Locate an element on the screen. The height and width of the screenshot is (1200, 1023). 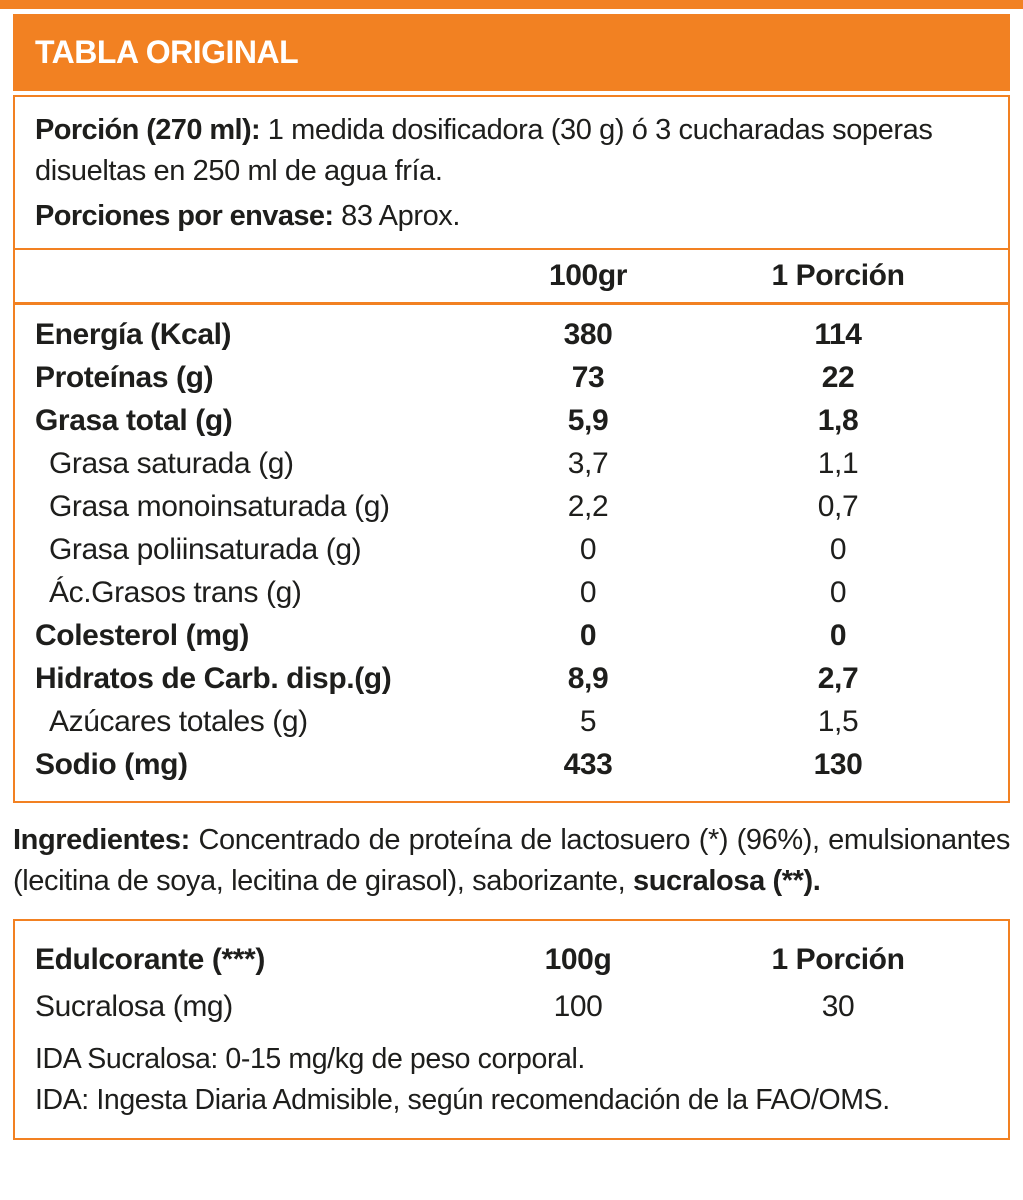
row-label: Energía (Kcal) is located at coordinates (133, 335).